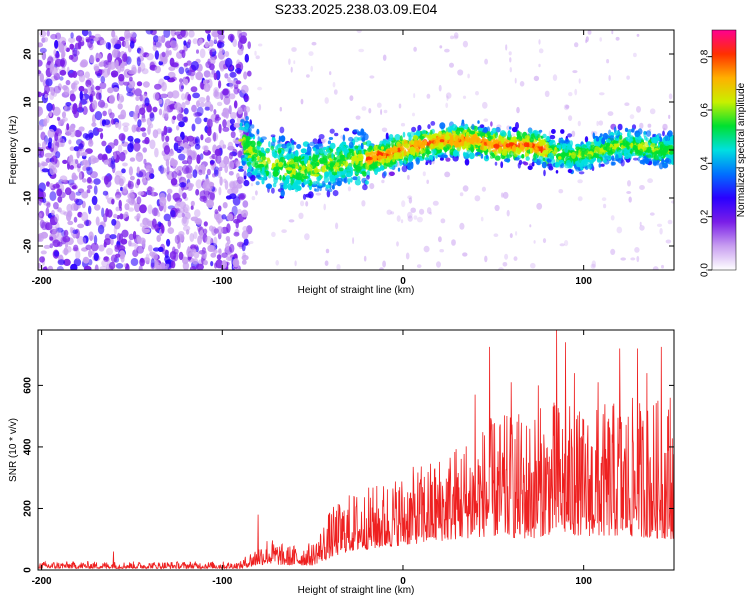  Describe the element at coordinates (42, 281) in the screenshot. I see `x-tick-label: -200` at that location.